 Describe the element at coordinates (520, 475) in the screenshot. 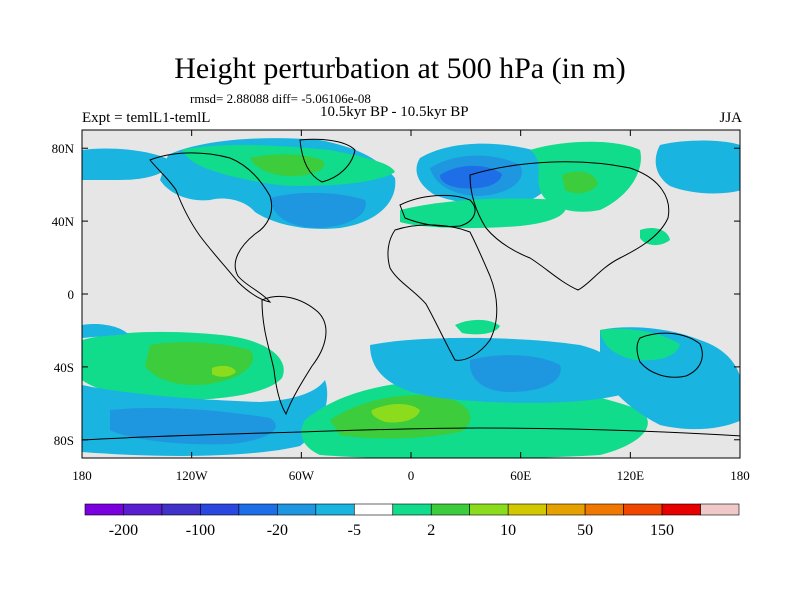

I see `x-tick-label: 60E` at that location.